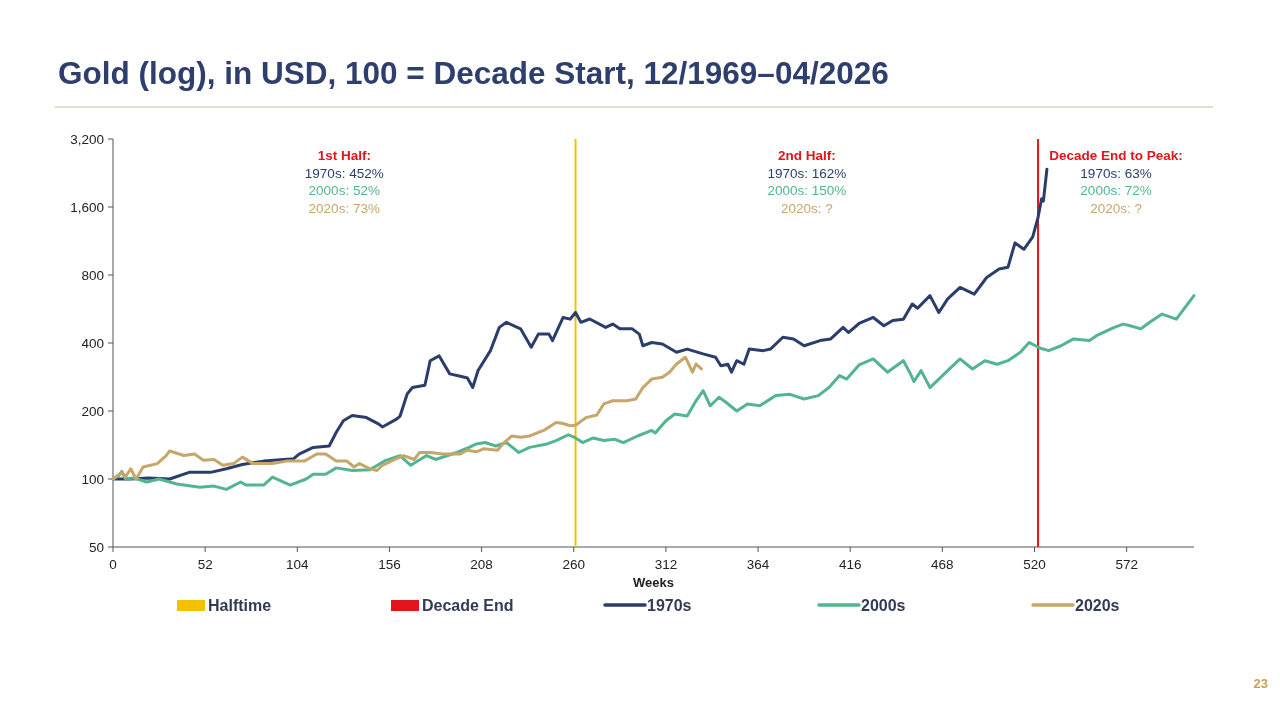 The image size is (1280, 703). Describe the element at coordinates (92, 343) in the screenshot. I see `y-tick-label: 400` at that location.